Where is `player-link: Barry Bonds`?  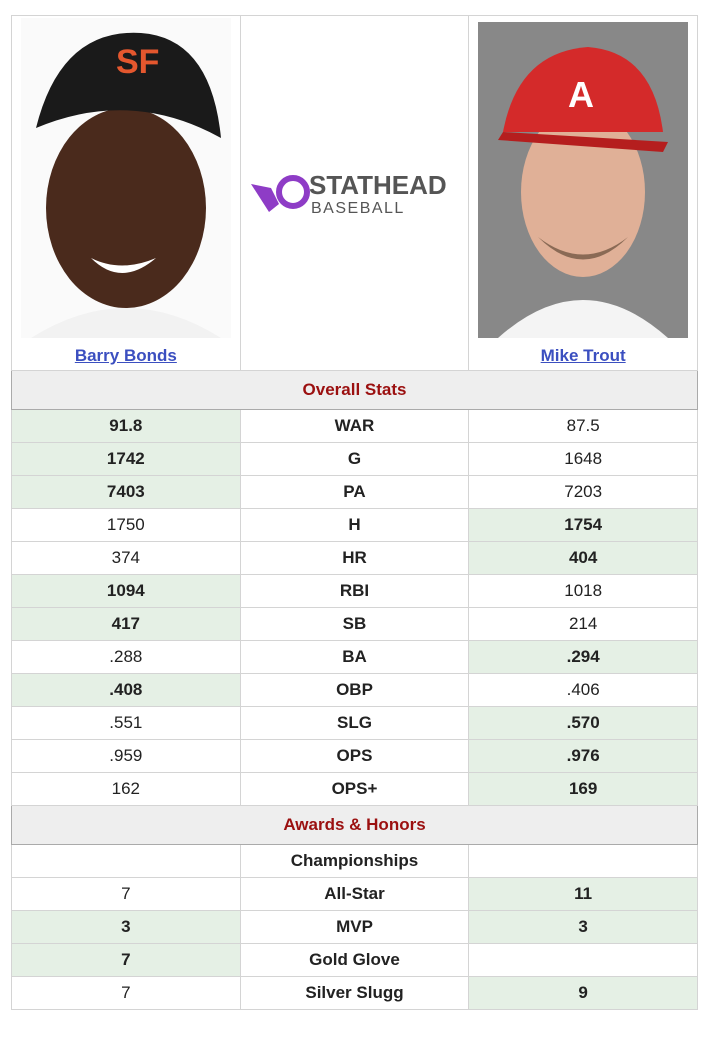
player-link: Barry Bonds is located at coordinates (125, 355).